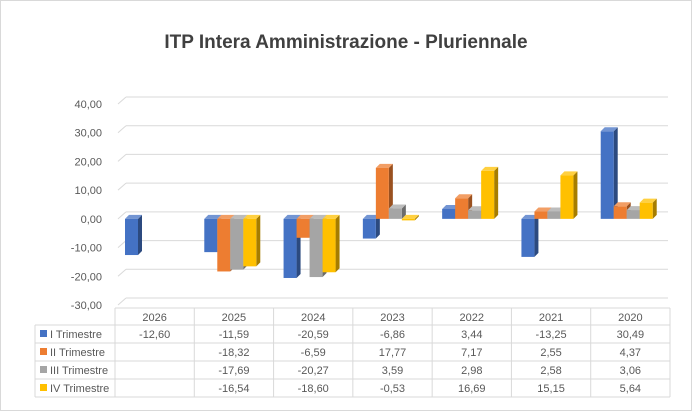 This screenshot has height=411, width=692. What do you see at coordinates (471, 353) in the screenshot?
I see `data-table-value: 7,17` at bounding box center [471, 353].